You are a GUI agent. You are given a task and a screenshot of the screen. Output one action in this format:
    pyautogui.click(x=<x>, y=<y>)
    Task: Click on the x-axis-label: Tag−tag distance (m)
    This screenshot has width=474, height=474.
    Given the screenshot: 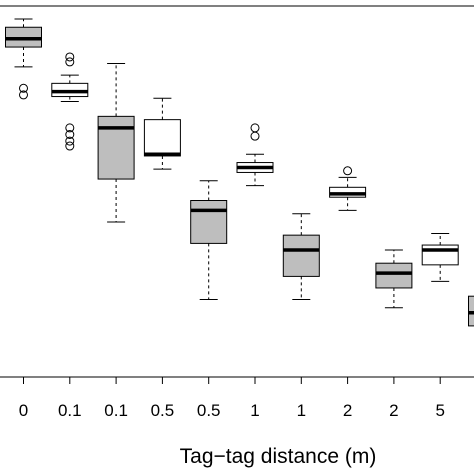 What is the action you would take?
    pyautogui.click(x=278, y=456)
    